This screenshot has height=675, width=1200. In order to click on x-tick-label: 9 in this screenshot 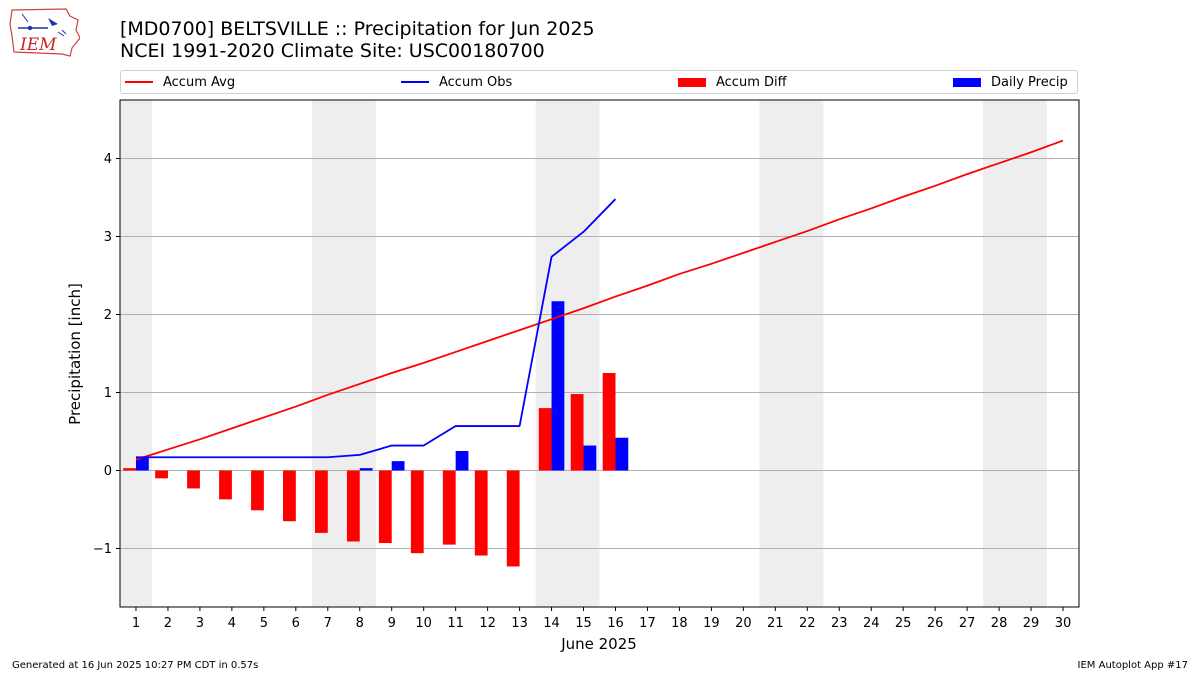, I will do `click(392, 623)`.